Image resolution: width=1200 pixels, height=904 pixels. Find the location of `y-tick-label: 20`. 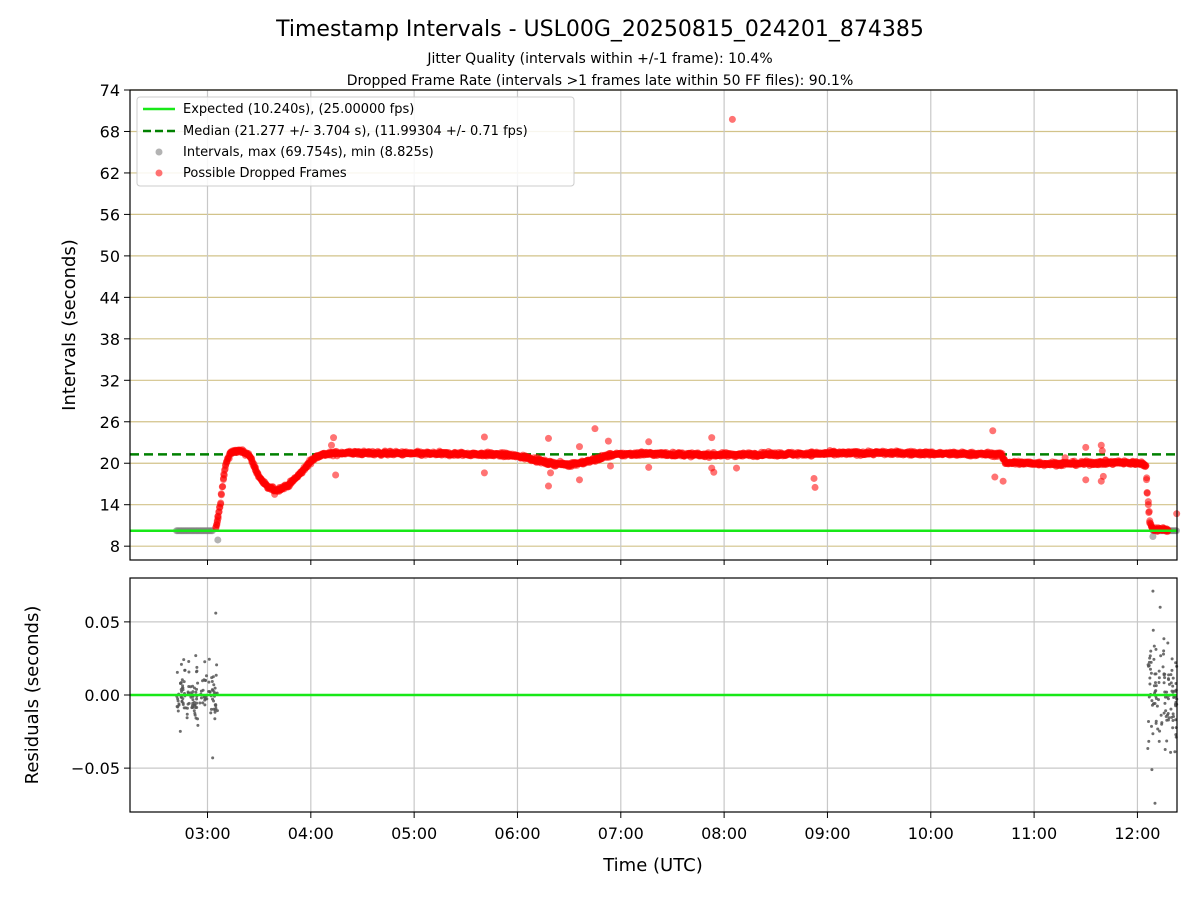

y-tick-label: 20 is located at coordinates (110, 463).